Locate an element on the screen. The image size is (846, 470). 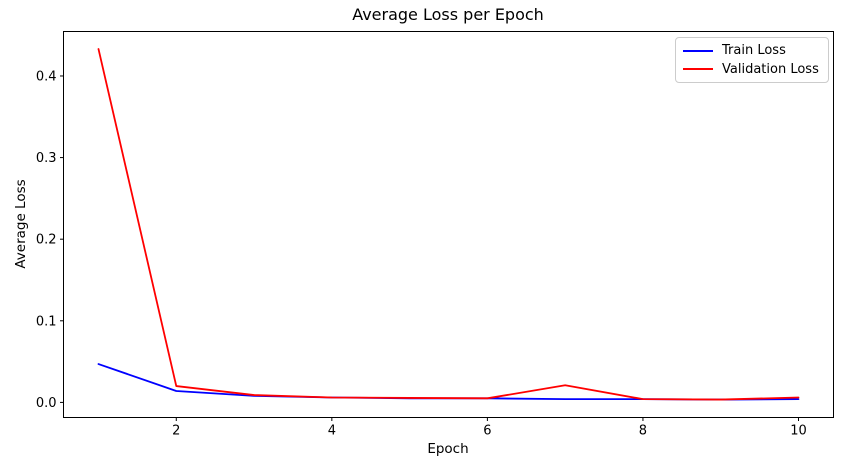
legend-label: Validation Loss is located at coordinates (770, 69).